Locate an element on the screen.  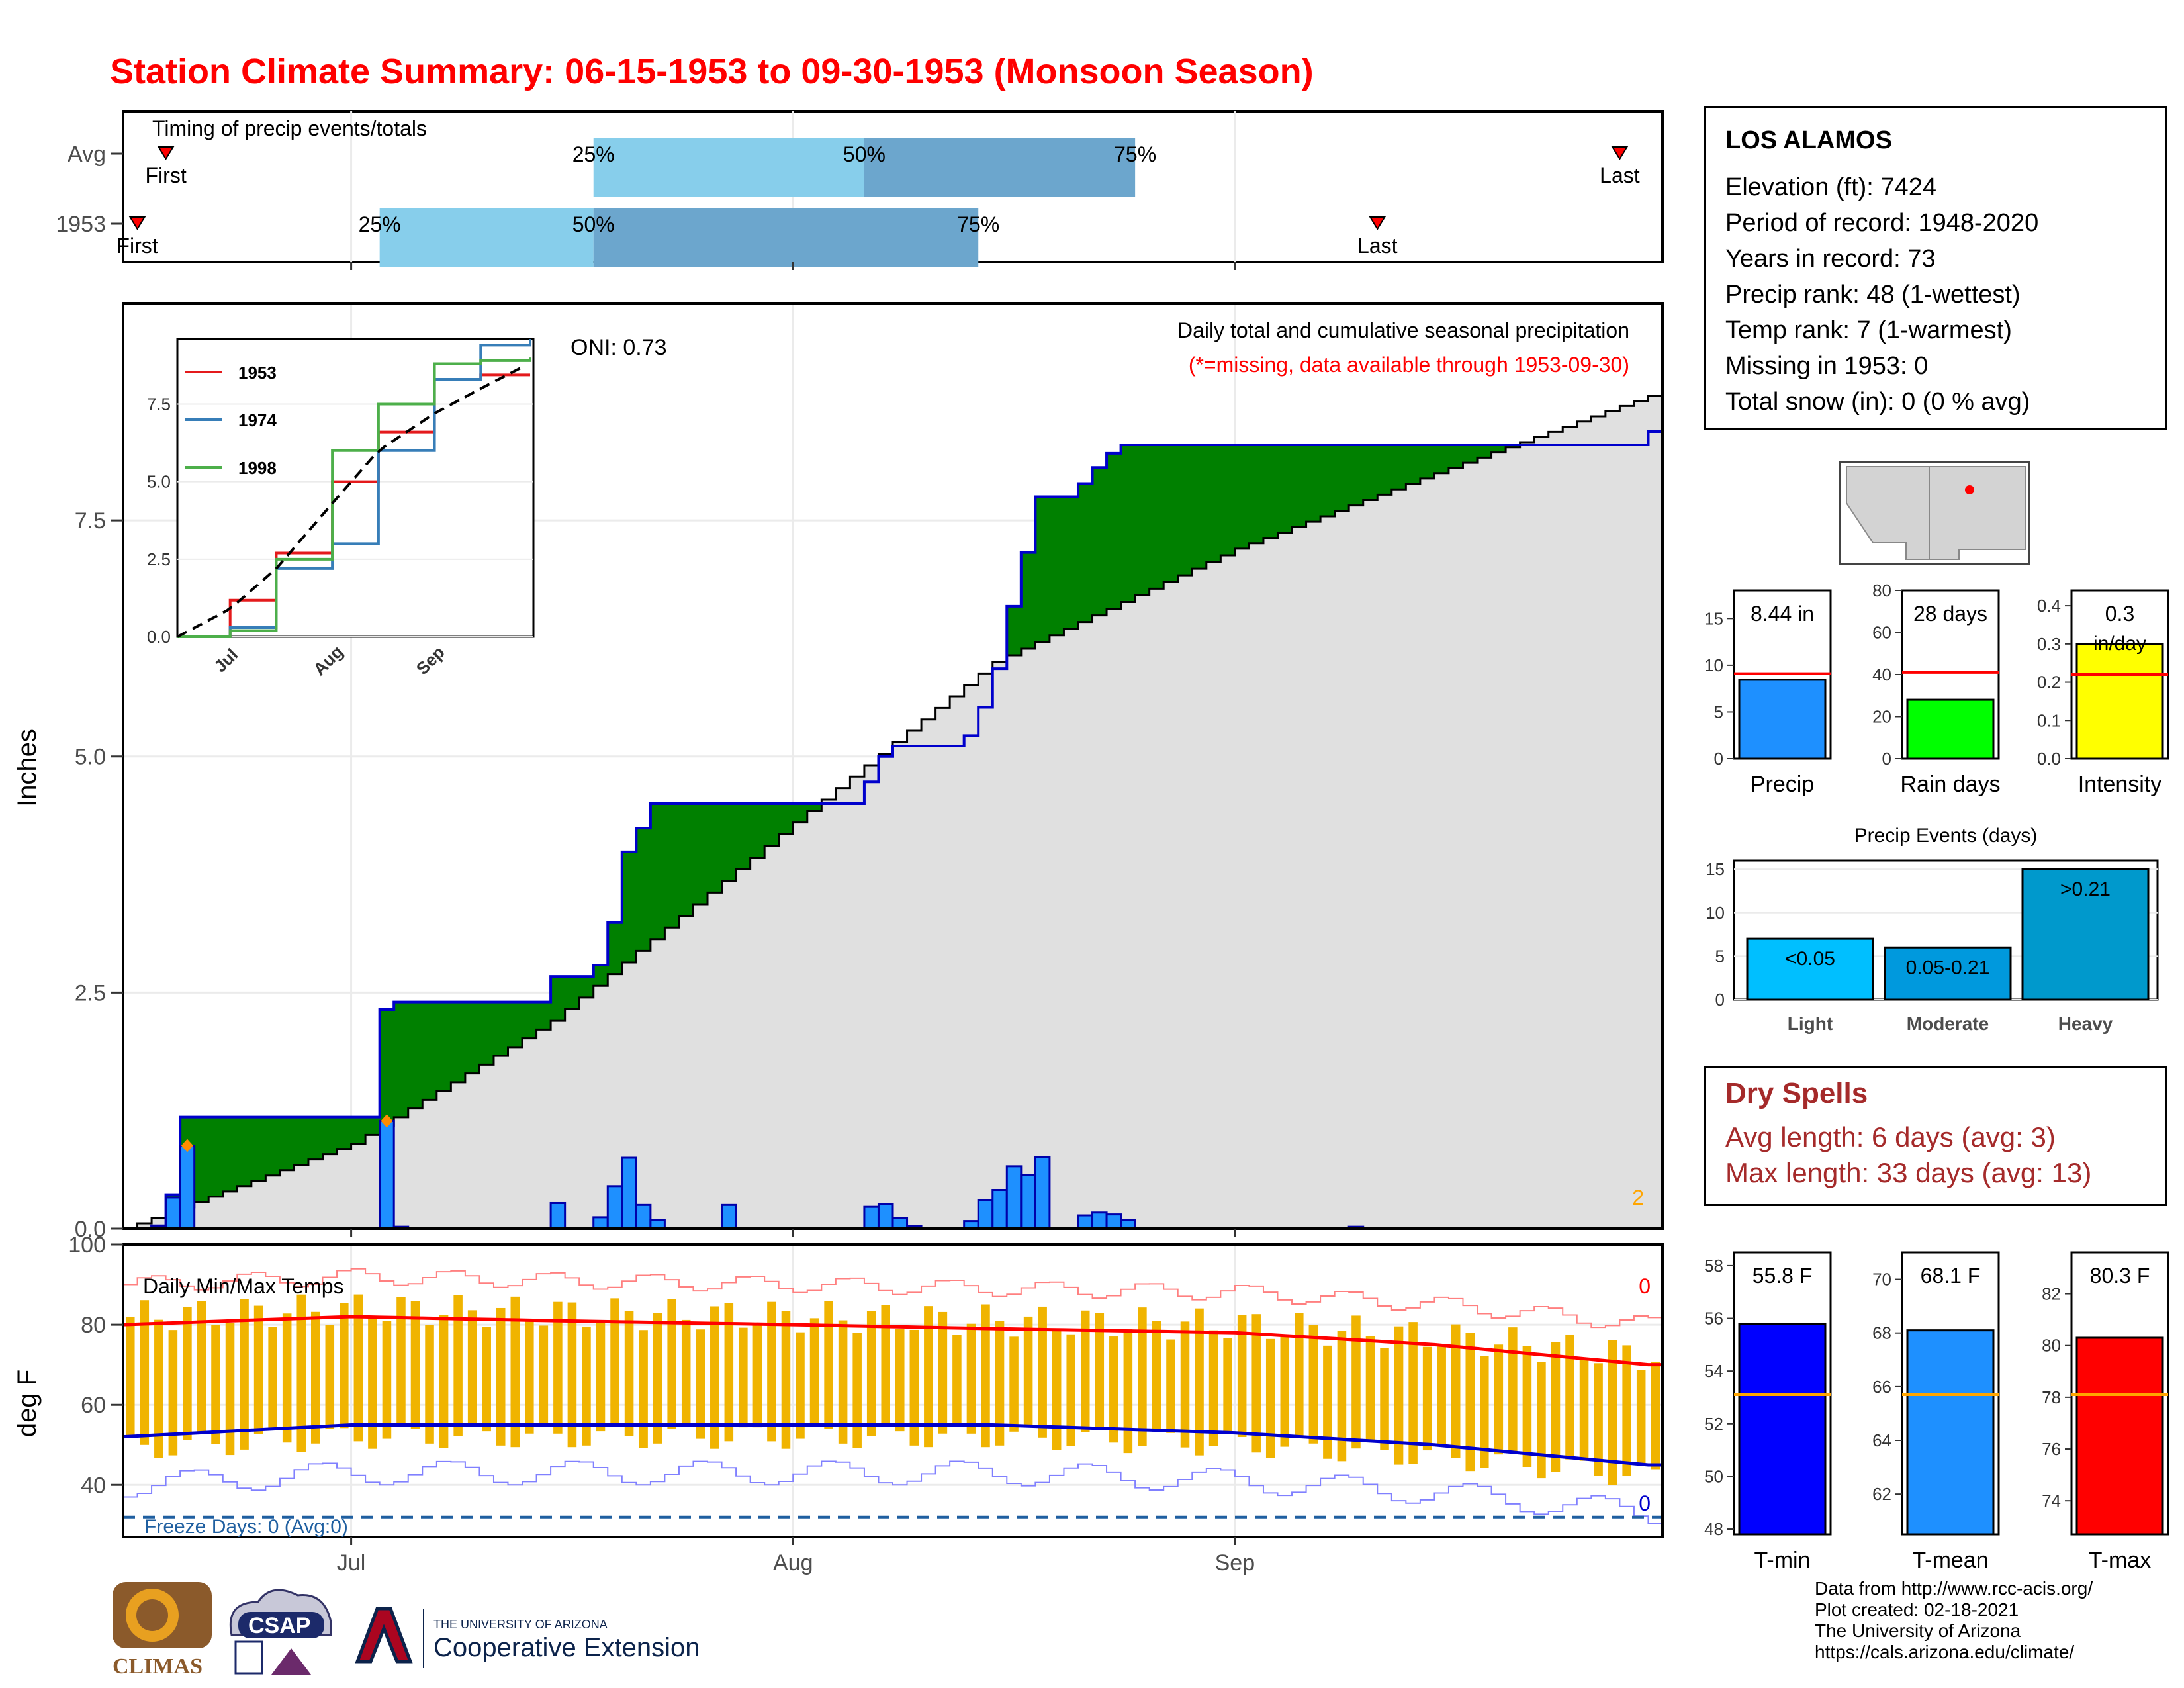
station-name: LOS ALAMOS is located at coordinates (1809, 140).